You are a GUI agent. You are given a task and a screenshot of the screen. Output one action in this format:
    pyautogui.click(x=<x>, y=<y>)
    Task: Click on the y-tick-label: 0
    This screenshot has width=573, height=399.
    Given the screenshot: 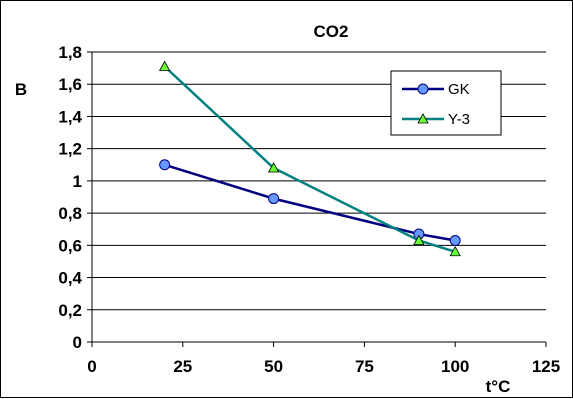 What is the action you would take?
    pyautogui.click(x=77, y=342)
    